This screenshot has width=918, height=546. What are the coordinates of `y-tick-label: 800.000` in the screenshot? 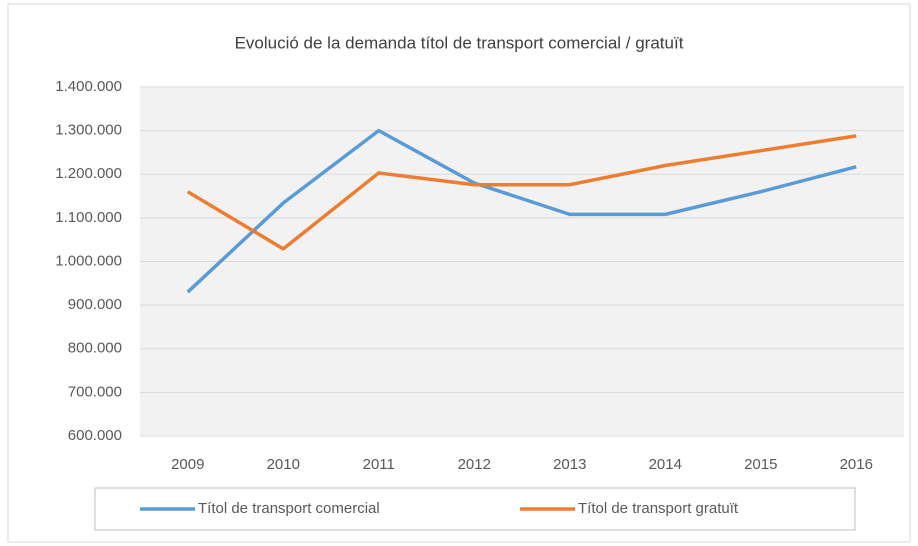 It's located at (95, 348).